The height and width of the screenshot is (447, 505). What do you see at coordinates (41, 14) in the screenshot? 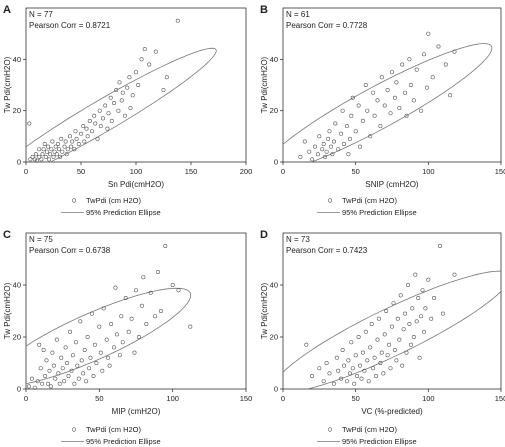
I see `n-count-label: N = 77` at bounding box center [41, 14].